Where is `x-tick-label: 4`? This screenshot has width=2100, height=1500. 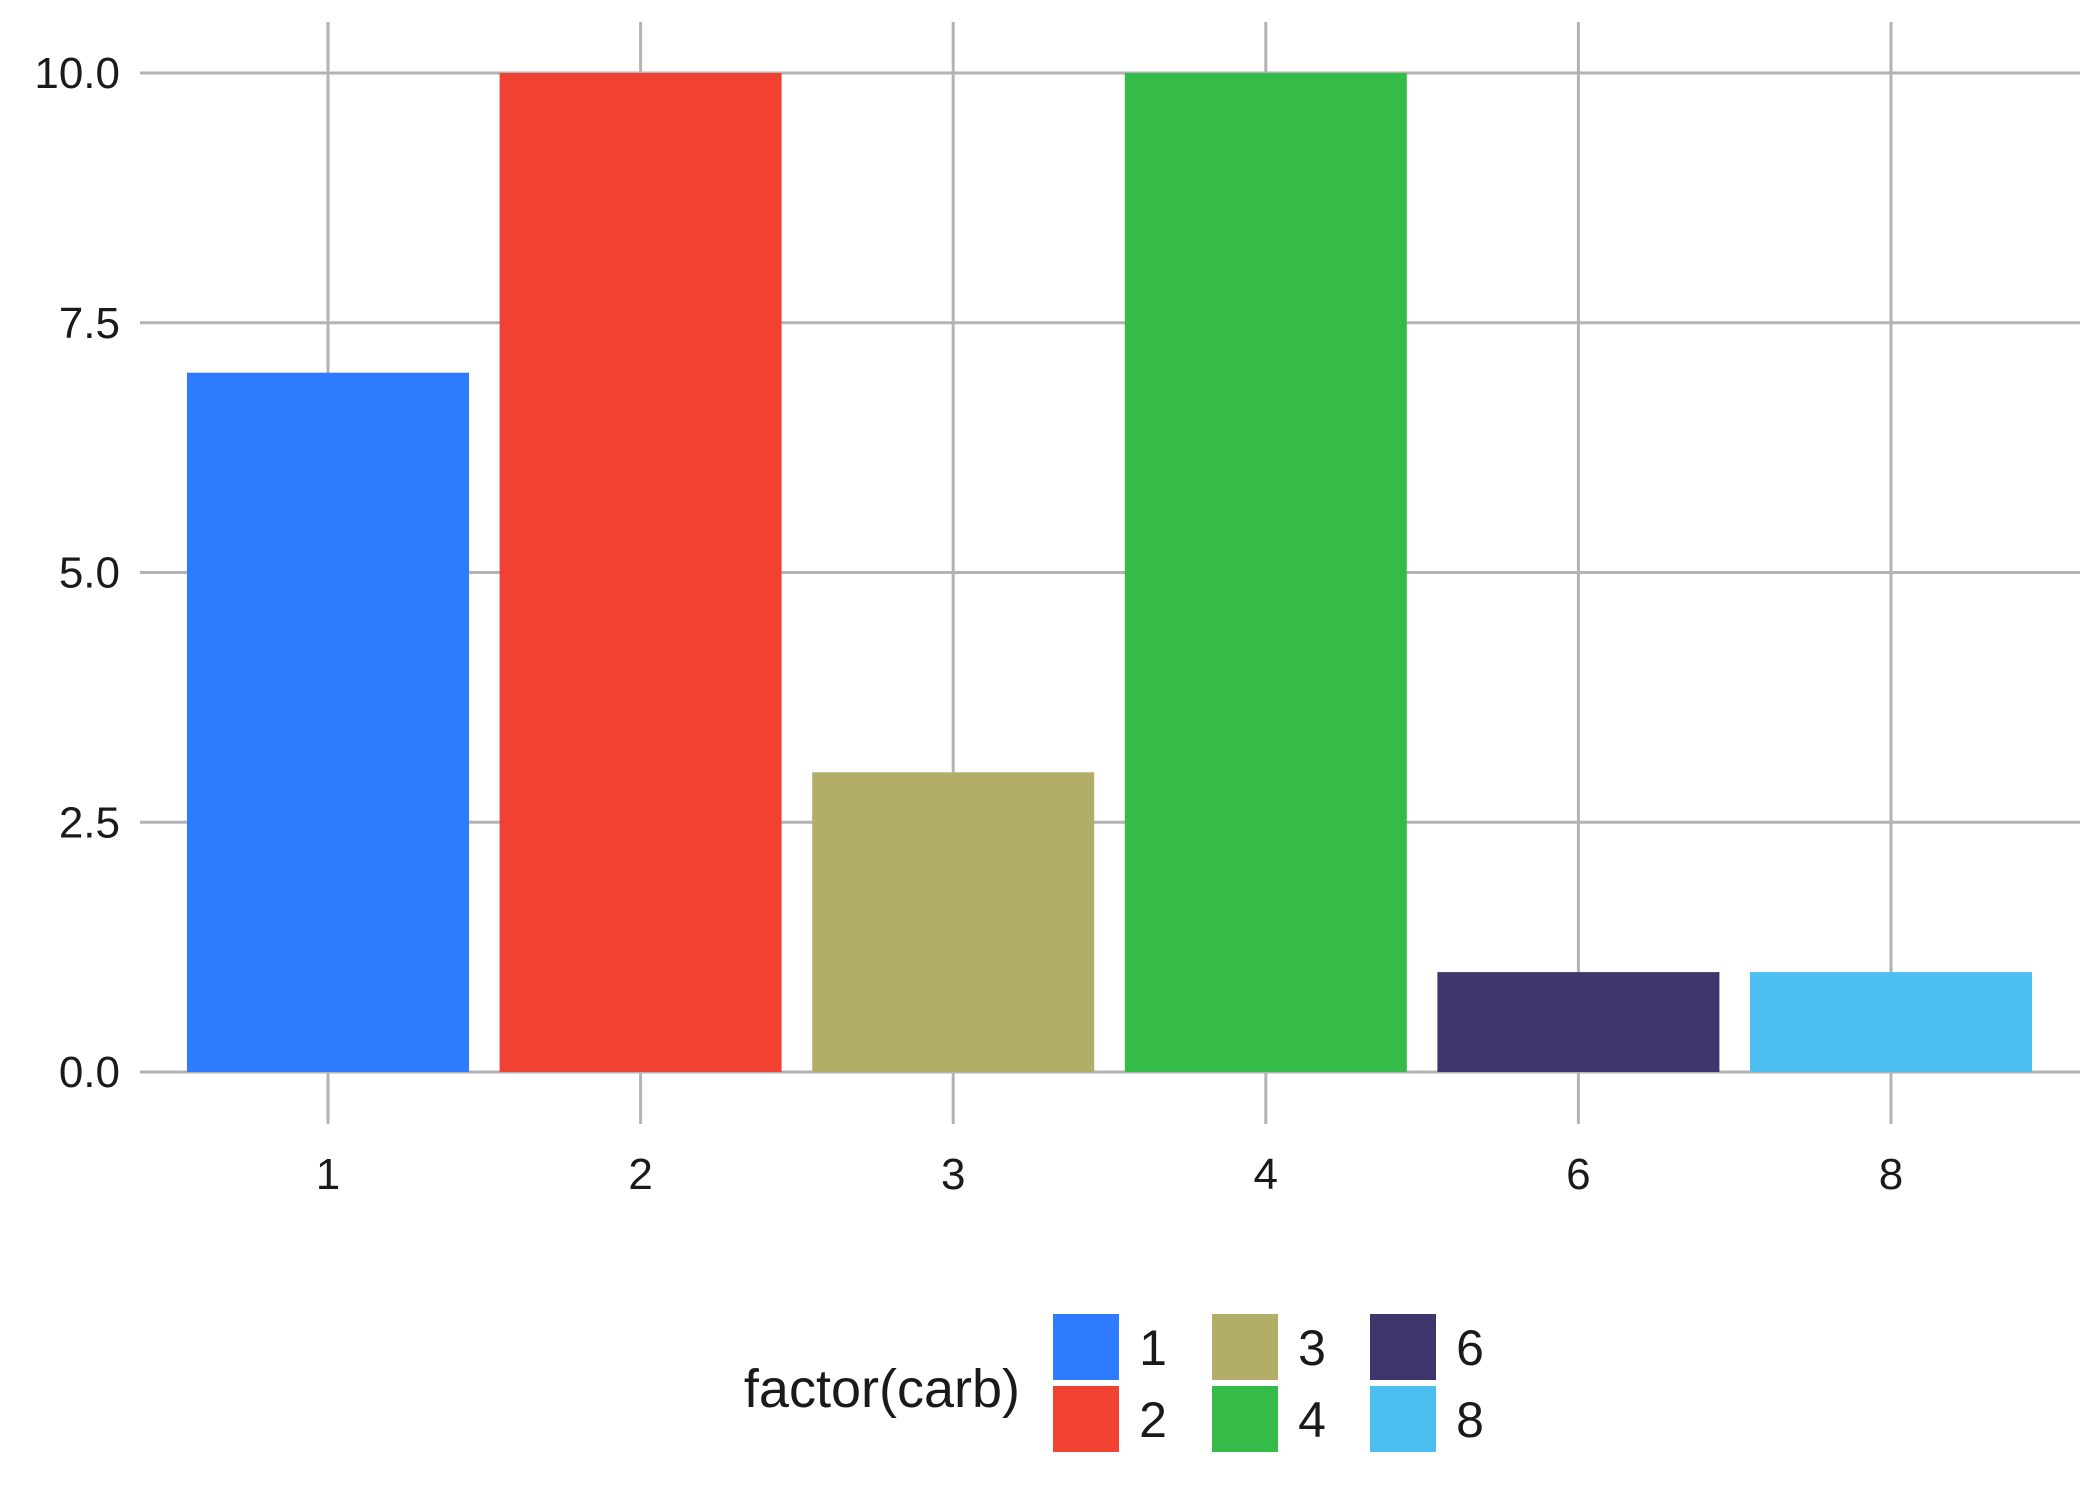 x-tick-label: 4 is located at coordinates (1266, 1174).